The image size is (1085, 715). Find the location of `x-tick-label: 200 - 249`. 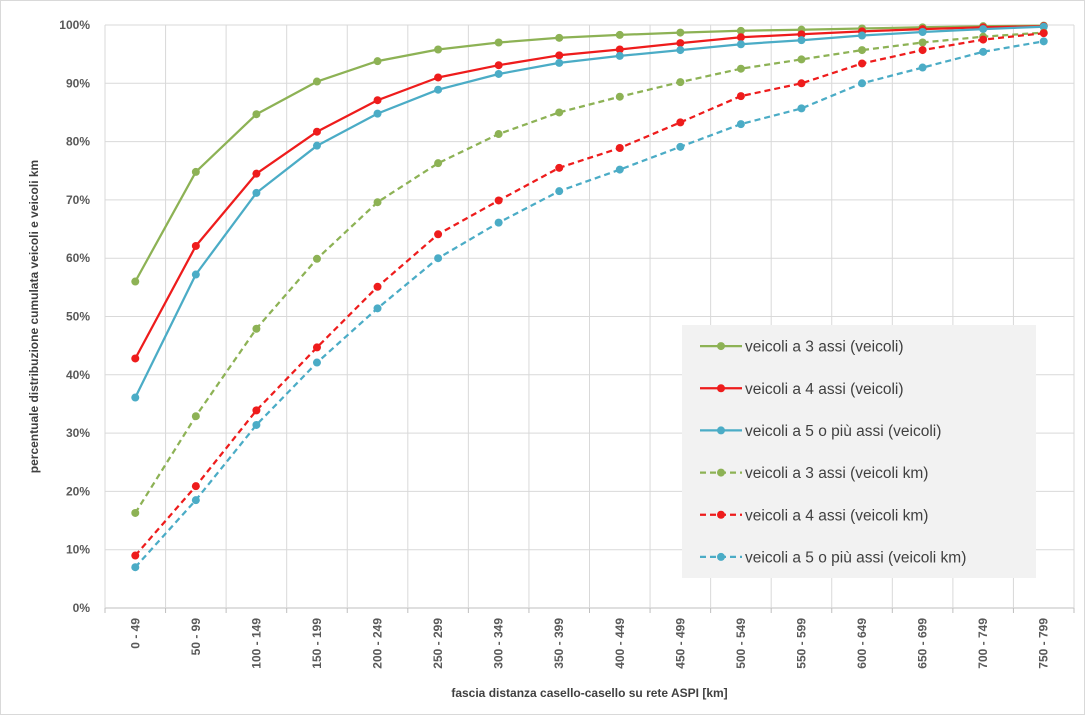

x-tick-label: 200 - 249 is located at coordinates (378, 643).